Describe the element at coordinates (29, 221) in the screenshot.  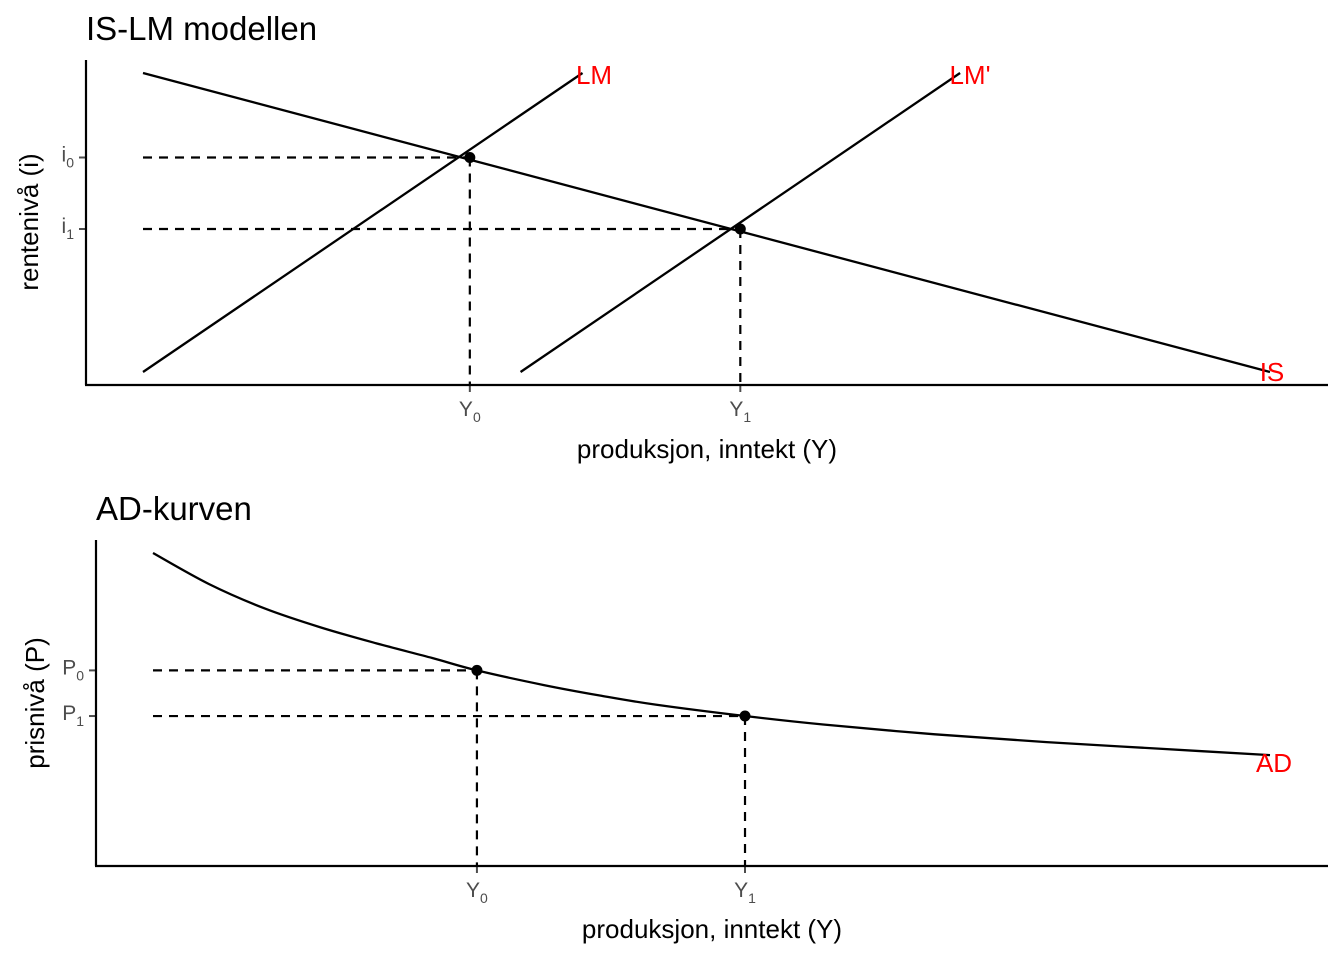
I see `islm-y-axis-title: rentenivå (i)` at that location.